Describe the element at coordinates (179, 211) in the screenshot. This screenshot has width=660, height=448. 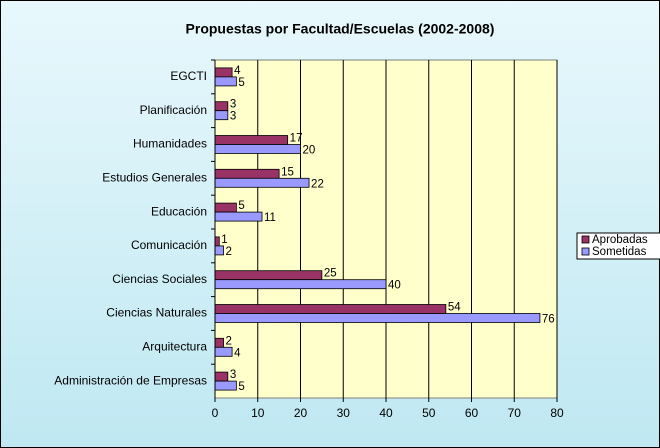
I see `y-tick-label: Educación` at that location.